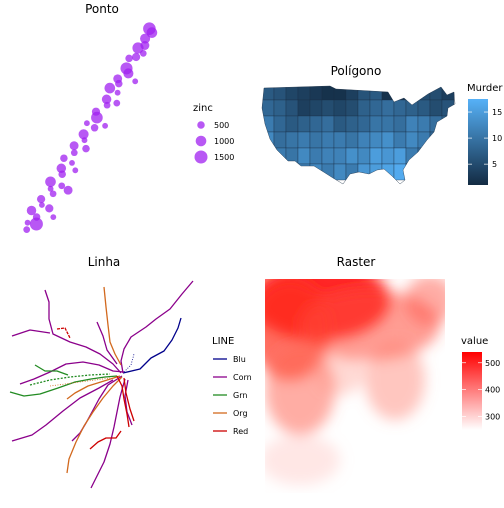  I want to click on ponto-points, so click(90, 127).